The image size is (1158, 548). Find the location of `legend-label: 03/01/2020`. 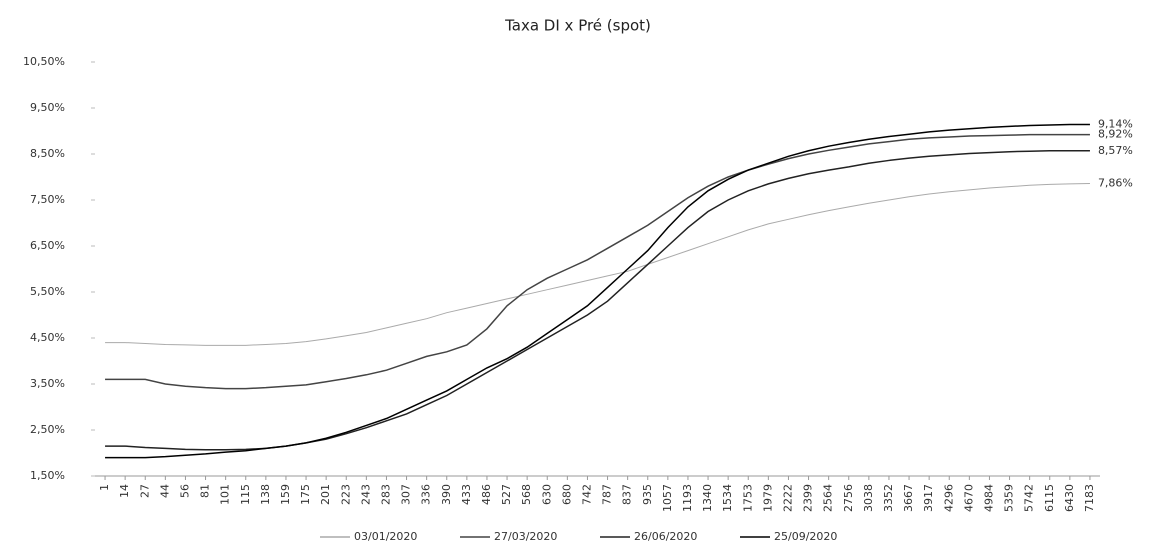

legend-label: 03/01/2020 is located at coordinates (385, 536).